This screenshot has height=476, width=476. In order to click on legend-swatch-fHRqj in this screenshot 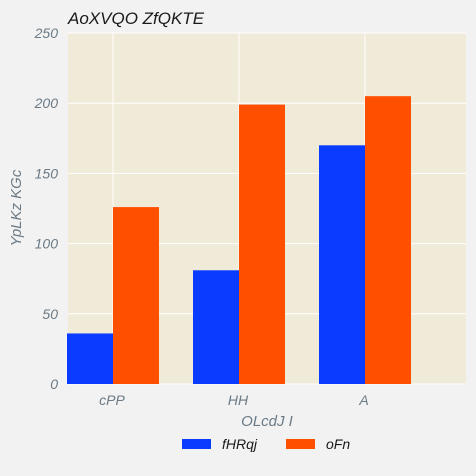, I will do `click(196, 444)`.